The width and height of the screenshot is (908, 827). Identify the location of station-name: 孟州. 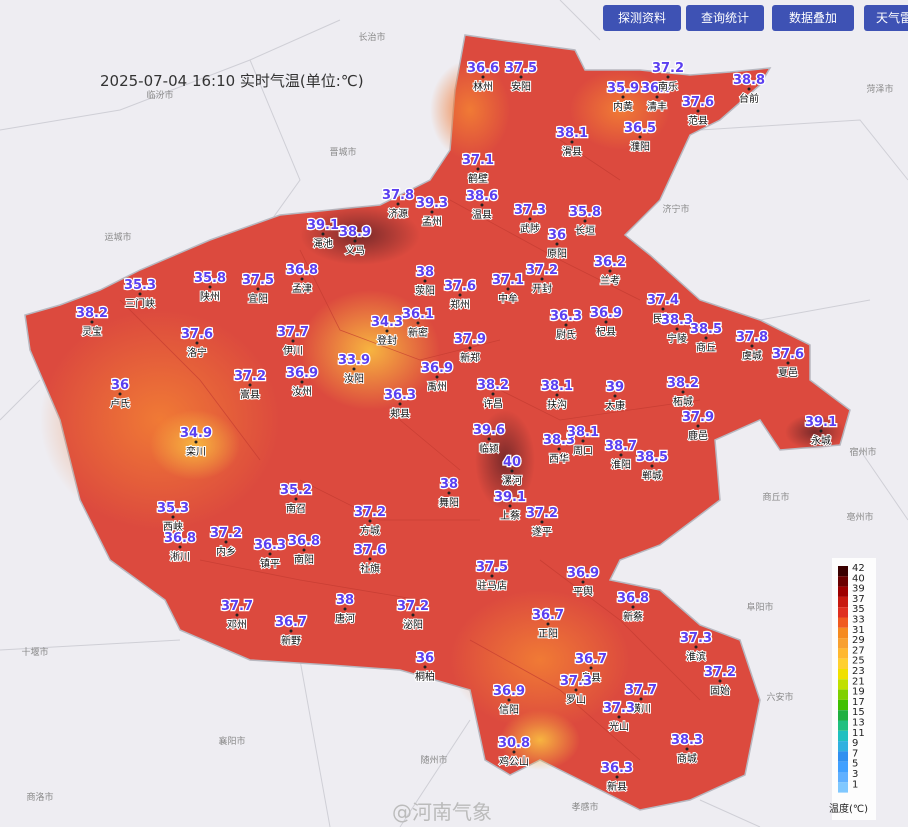
(432, 222).